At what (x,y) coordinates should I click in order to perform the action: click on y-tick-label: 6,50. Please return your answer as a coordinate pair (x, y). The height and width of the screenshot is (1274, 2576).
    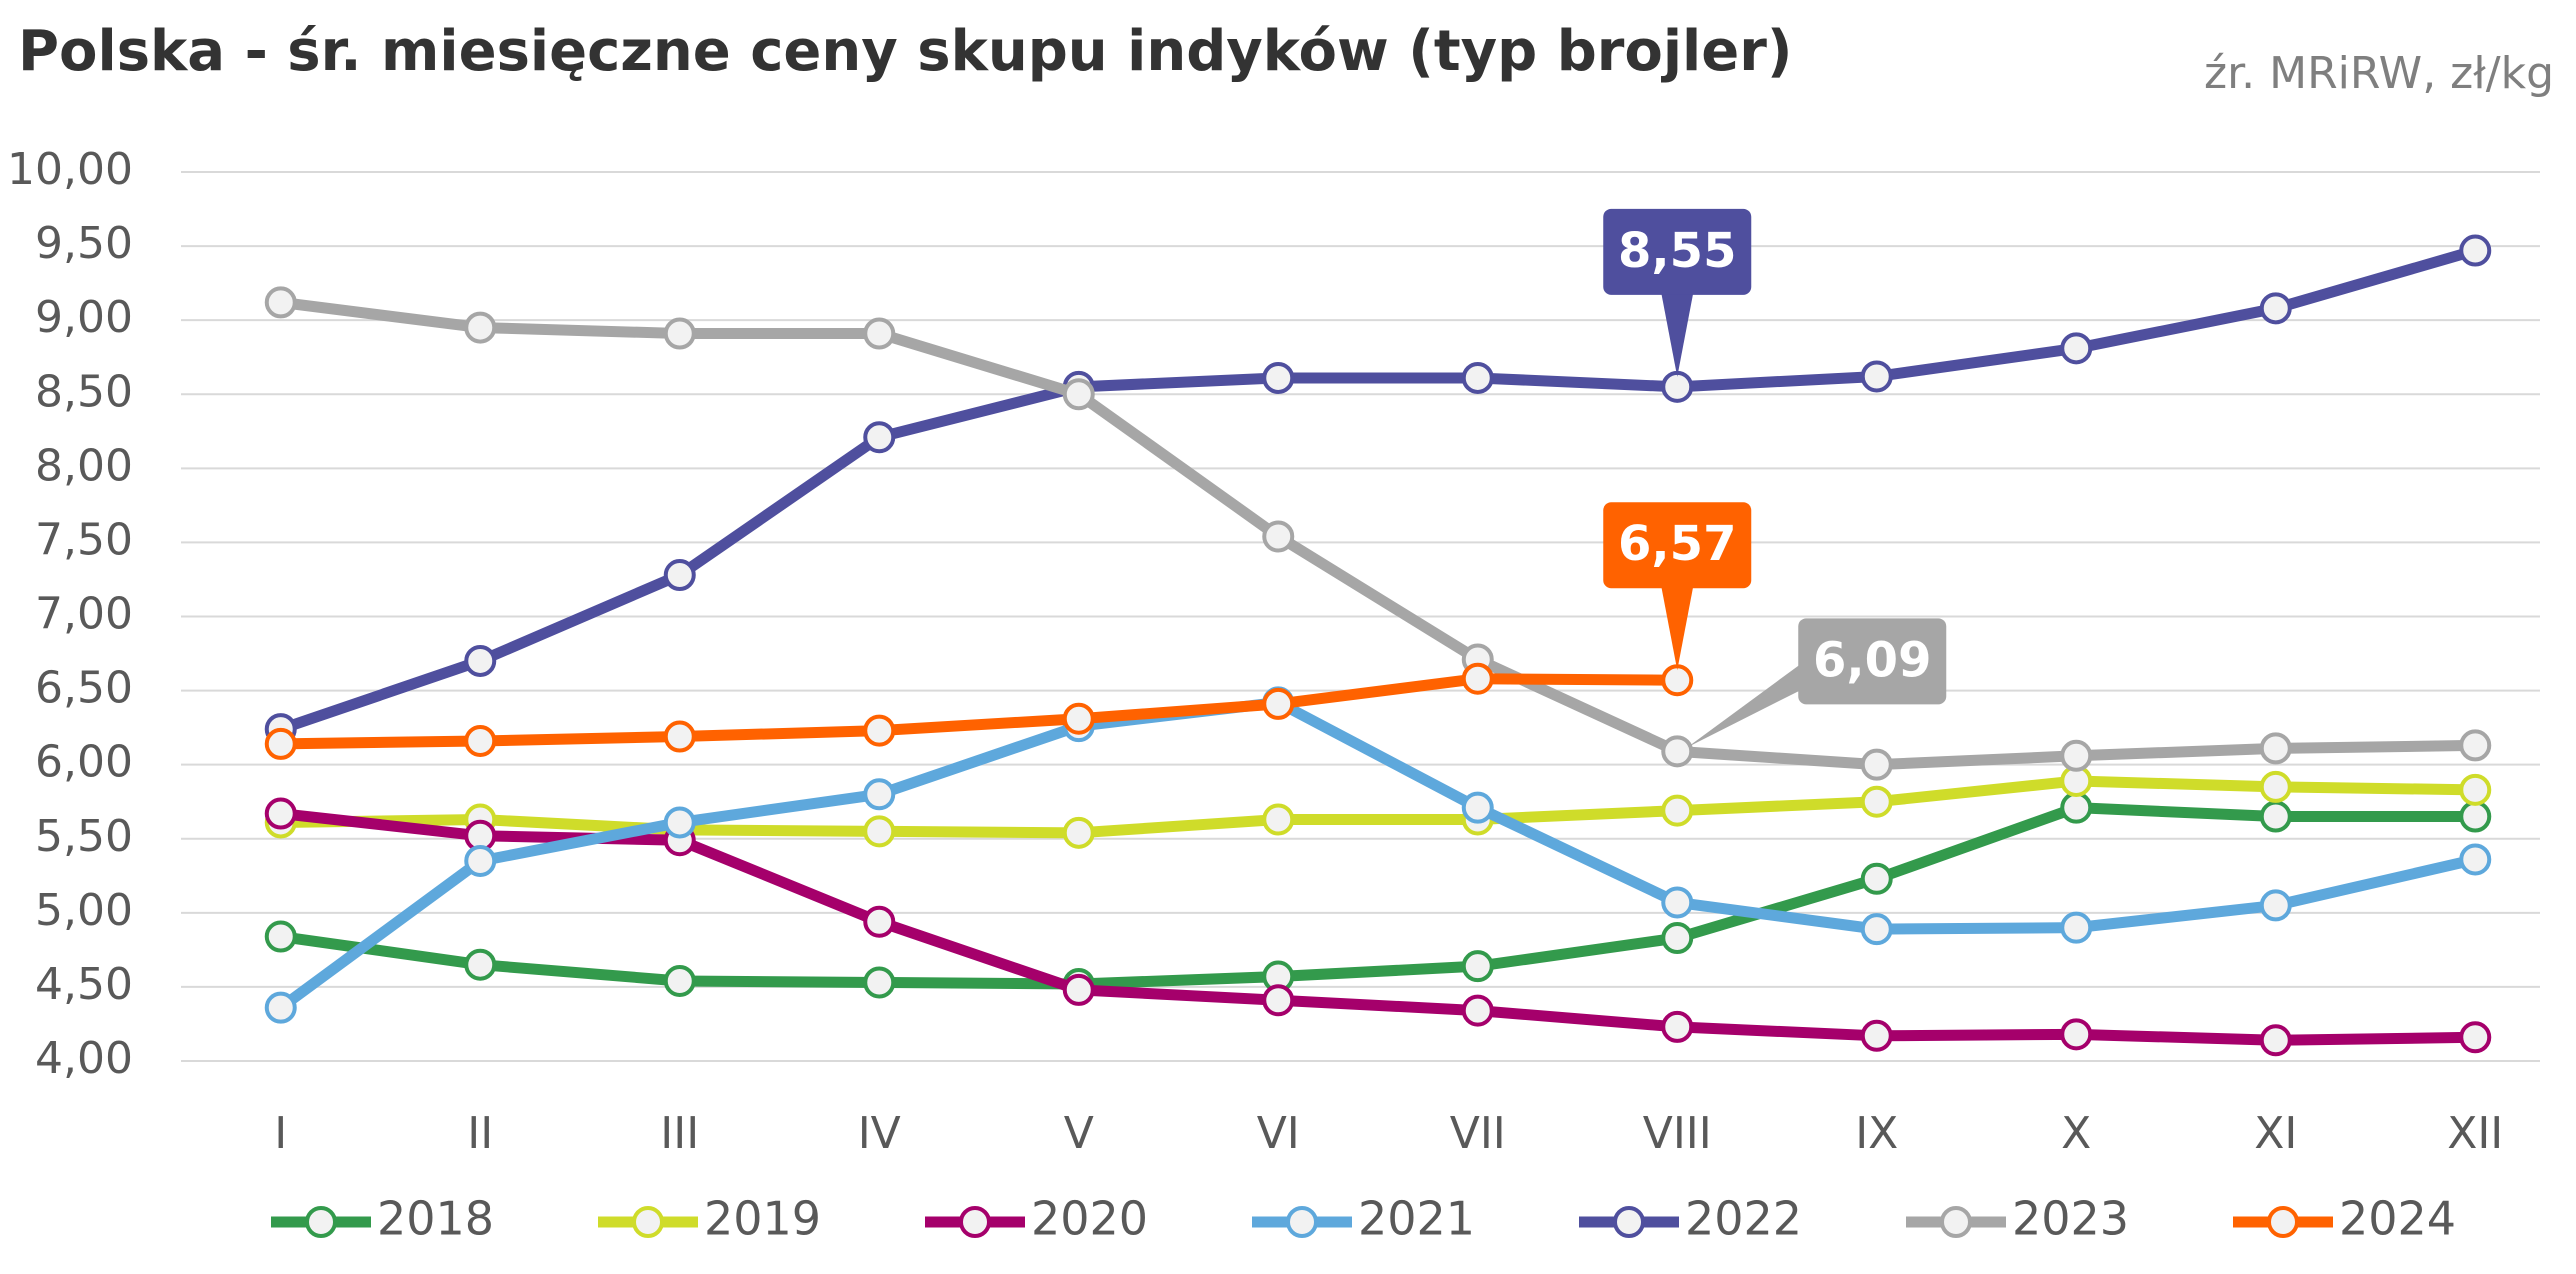
    Looking at the image, I should click on (84, 688).